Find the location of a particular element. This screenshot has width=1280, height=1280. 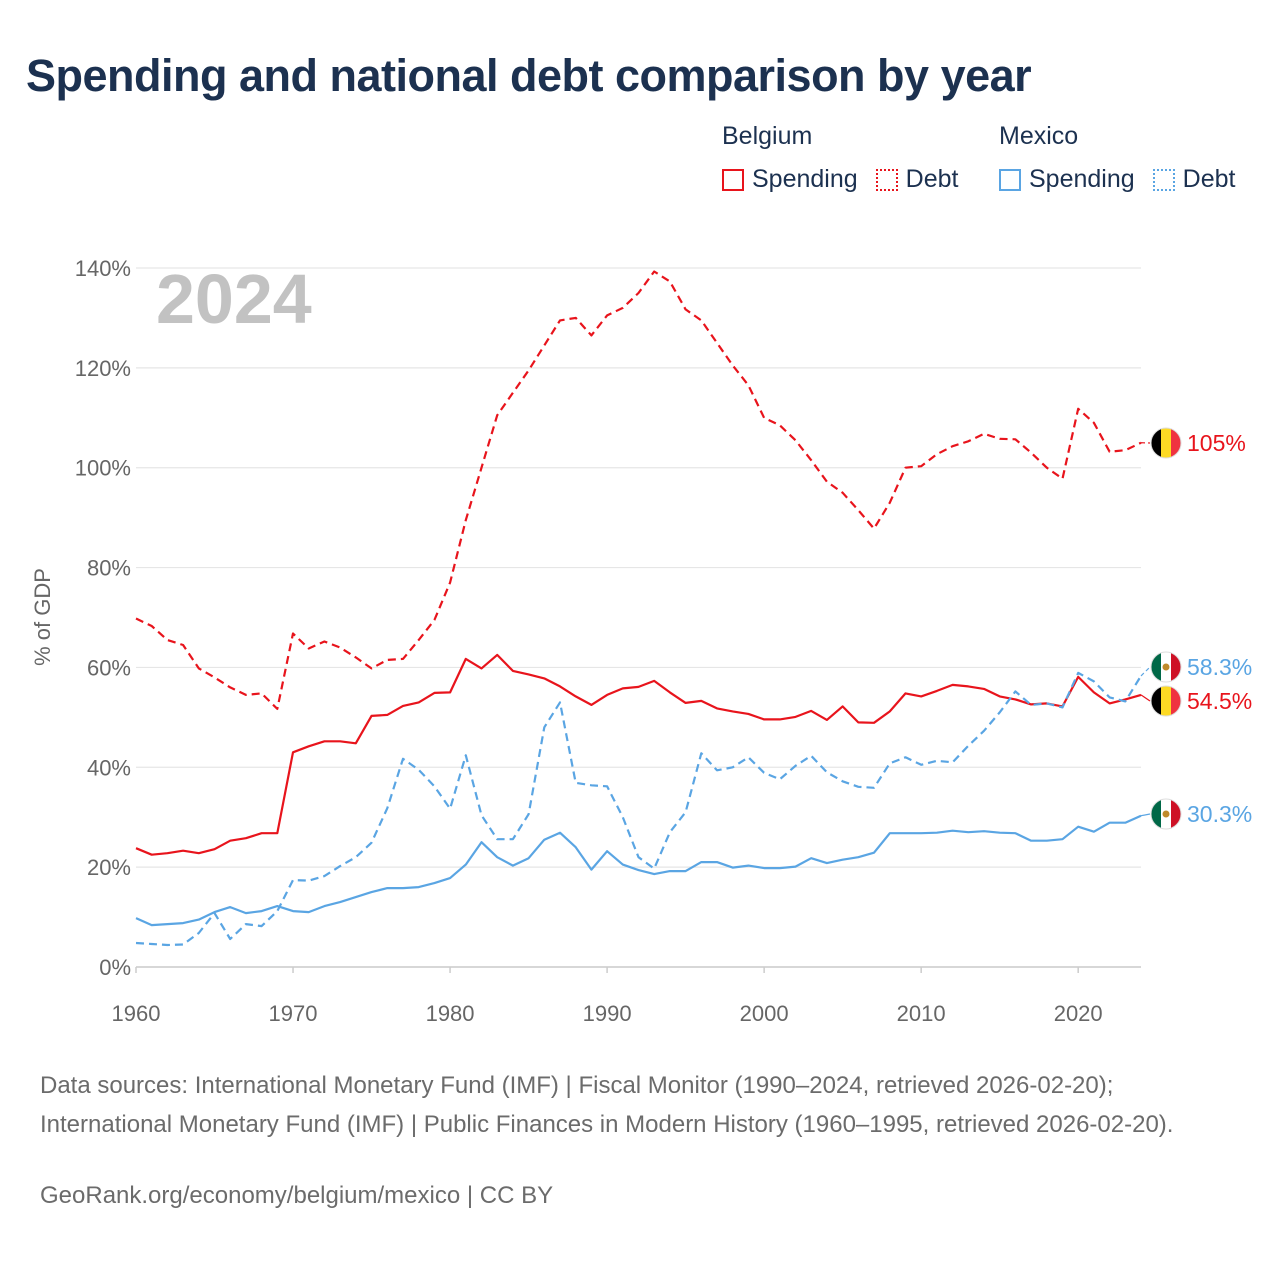

end-value-label: 105% is located at coordinates (1216, 443).